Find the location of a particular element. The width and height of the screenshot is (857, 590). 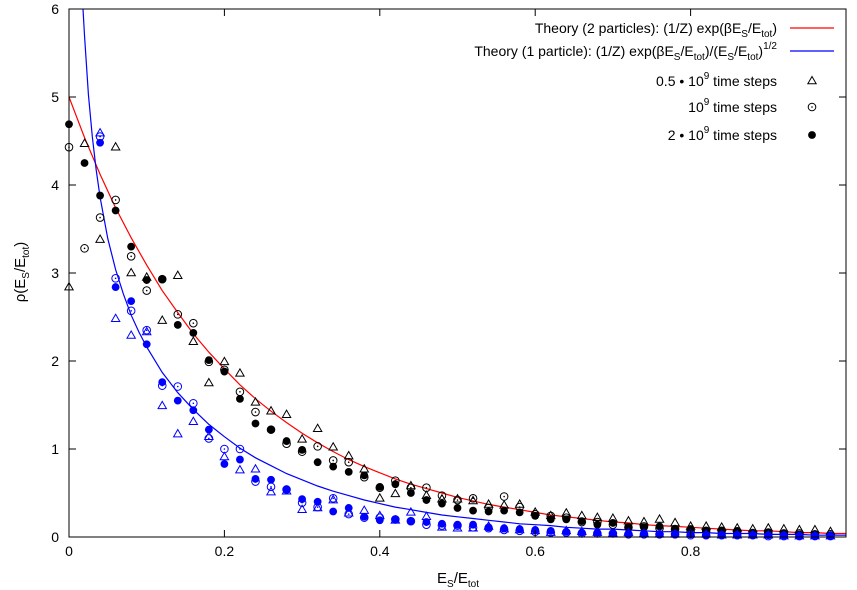

legend-marker-filled-circle is located at coordinates (812, 135).